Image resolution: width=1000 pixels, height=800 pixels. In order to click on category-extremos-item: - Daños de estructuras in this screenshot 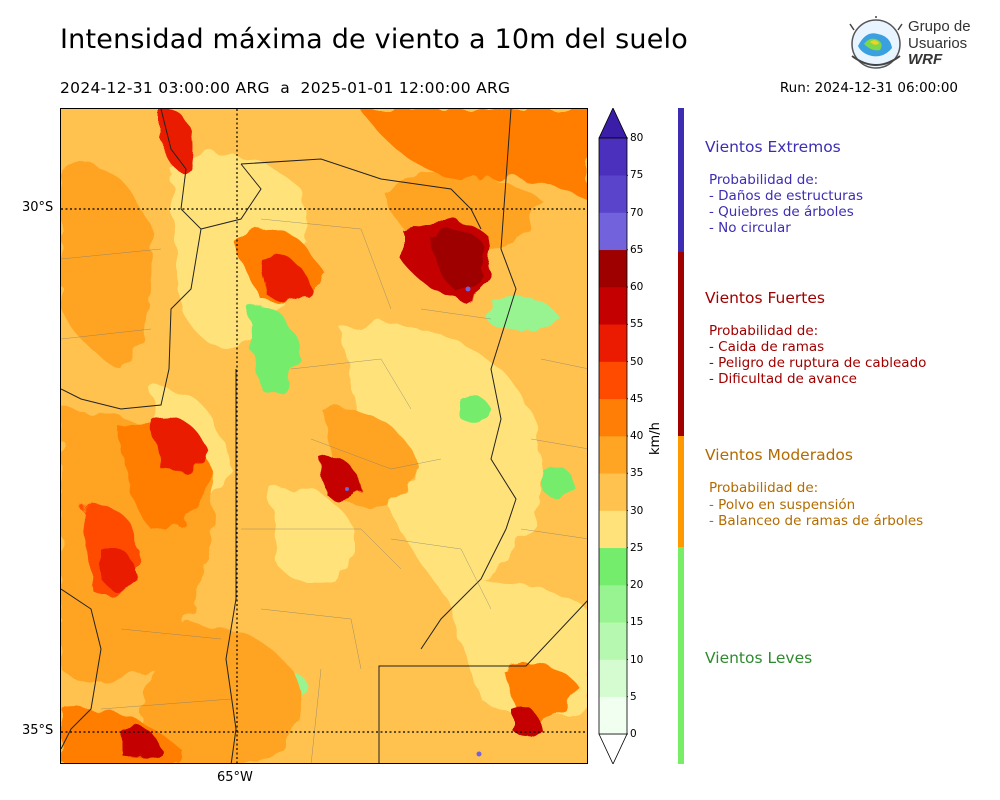, I will do `click(786, 196)`.